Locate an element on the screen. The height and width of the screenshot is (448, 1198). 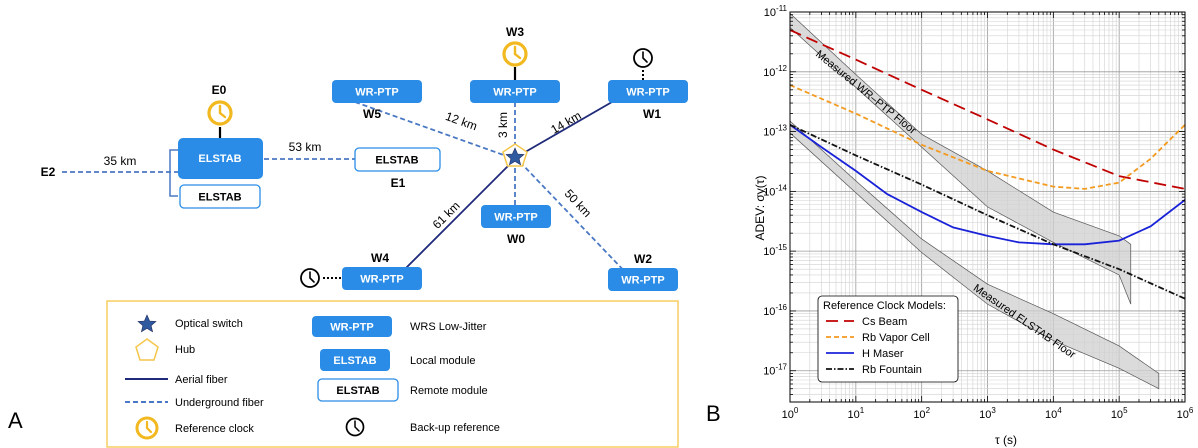
x-tick-label: 10² is located at coordinates (921, 413).